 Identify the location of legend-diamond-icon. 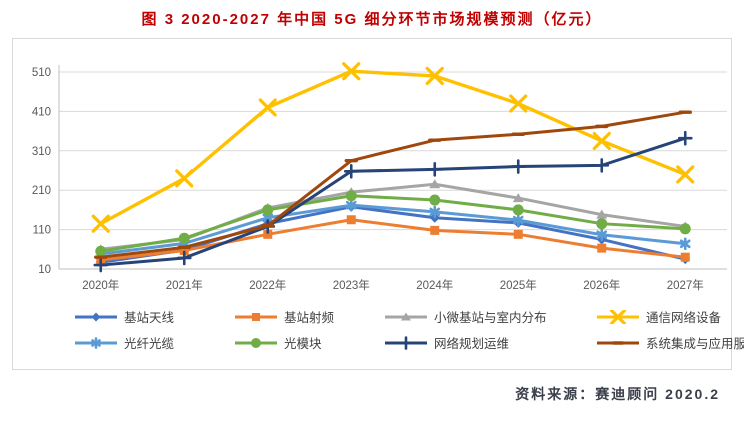
(96, 316).